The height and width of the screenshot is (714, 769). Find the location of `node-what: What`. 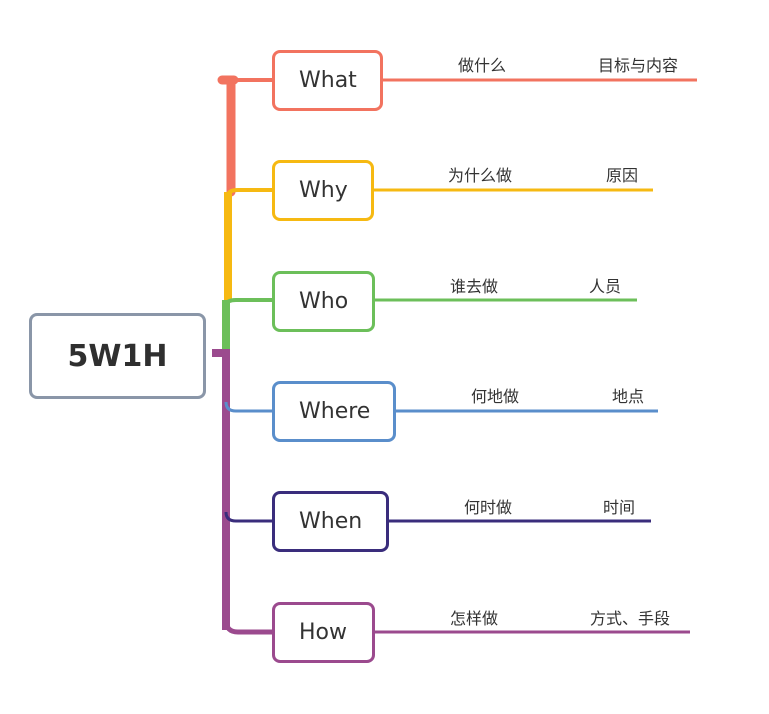

node-what: What is located at coordinates (327, 80).